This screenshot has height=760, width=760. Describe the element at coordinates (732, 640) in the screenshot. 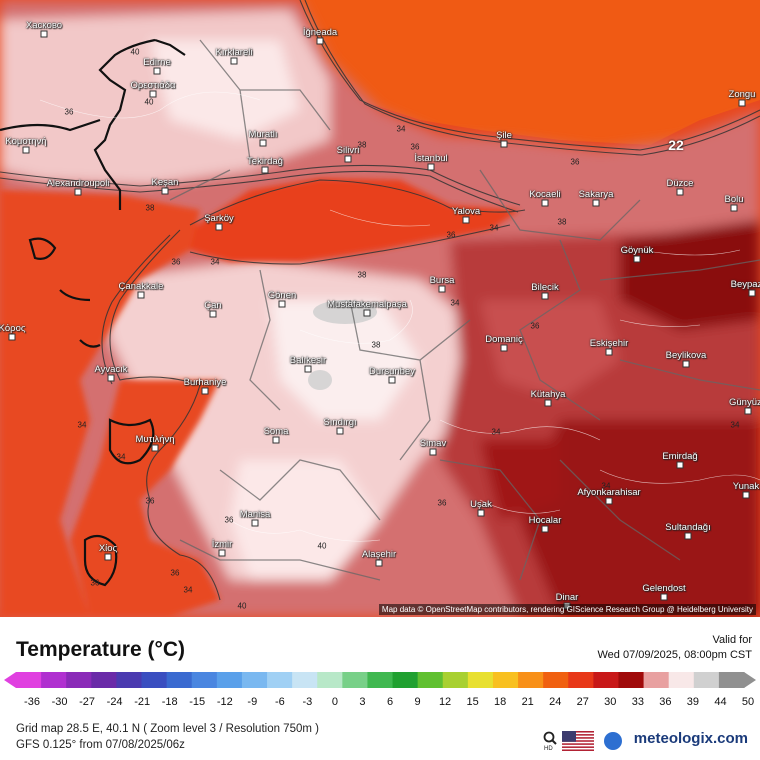

I see `valid-label: Valid for` at that location.